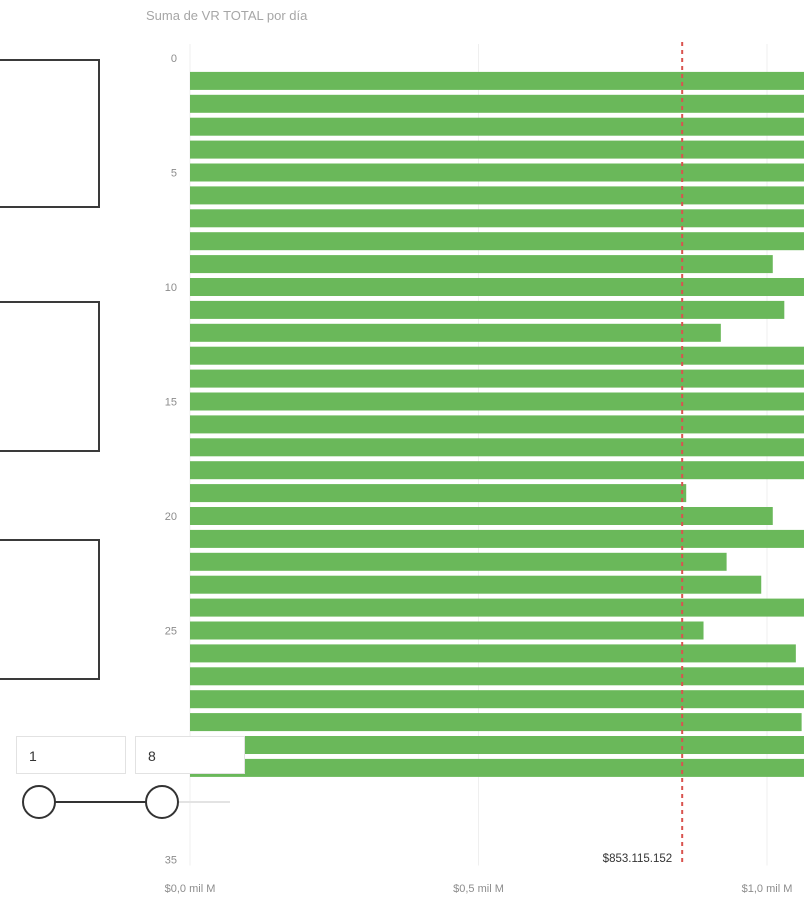 The image size is (804, 899). Describe the element at coordinates (190, 889) in the screenshot. I see `x-tick-label: $0,0 mil M` at that location.